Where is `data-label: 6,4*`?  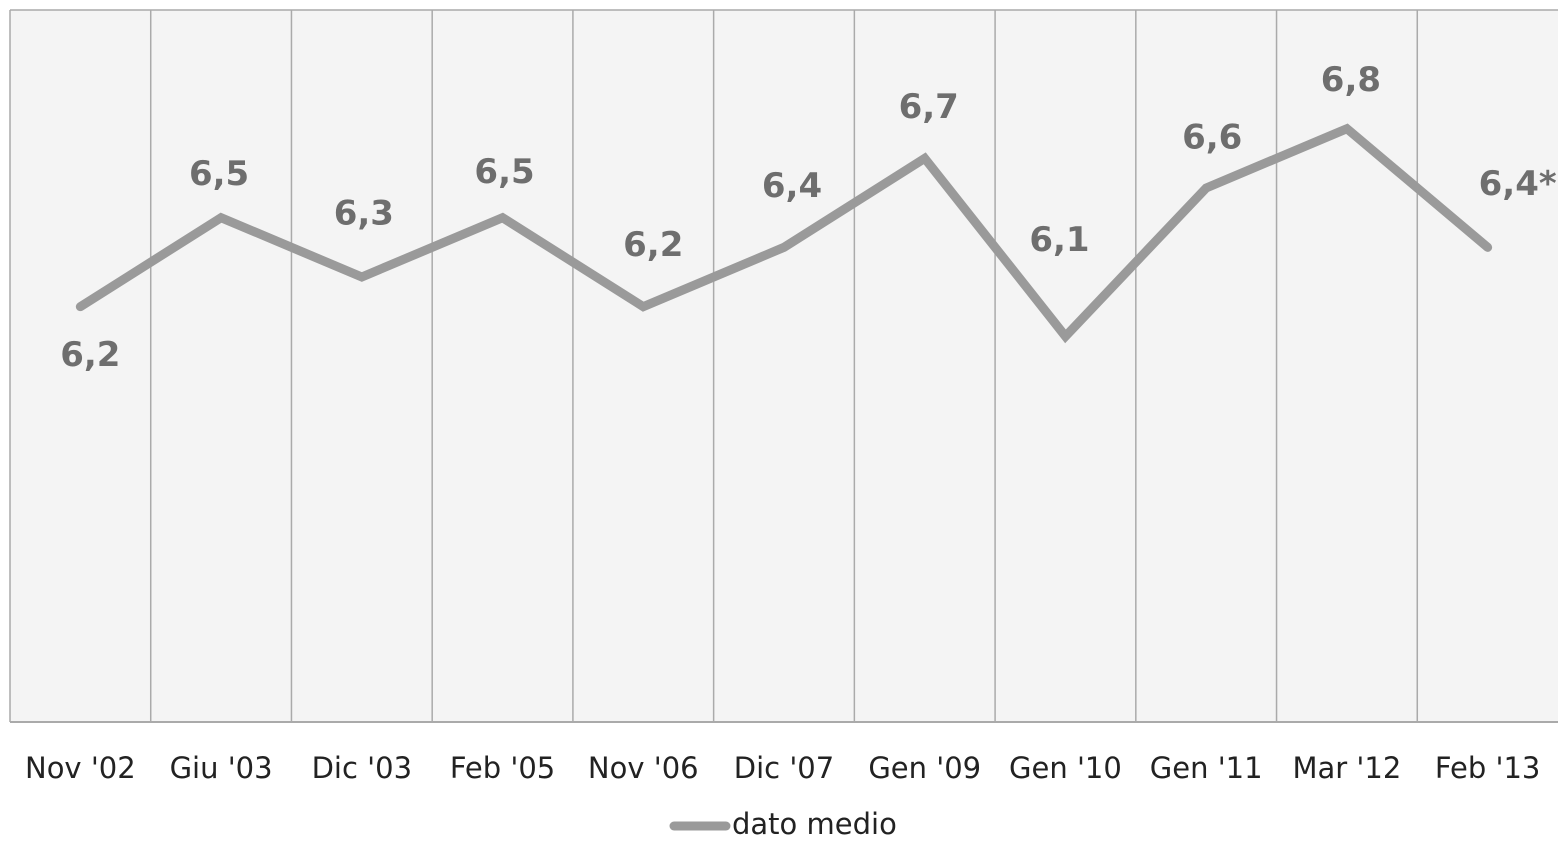
data-label: 6,4* is located at coordinates (1518, 184).